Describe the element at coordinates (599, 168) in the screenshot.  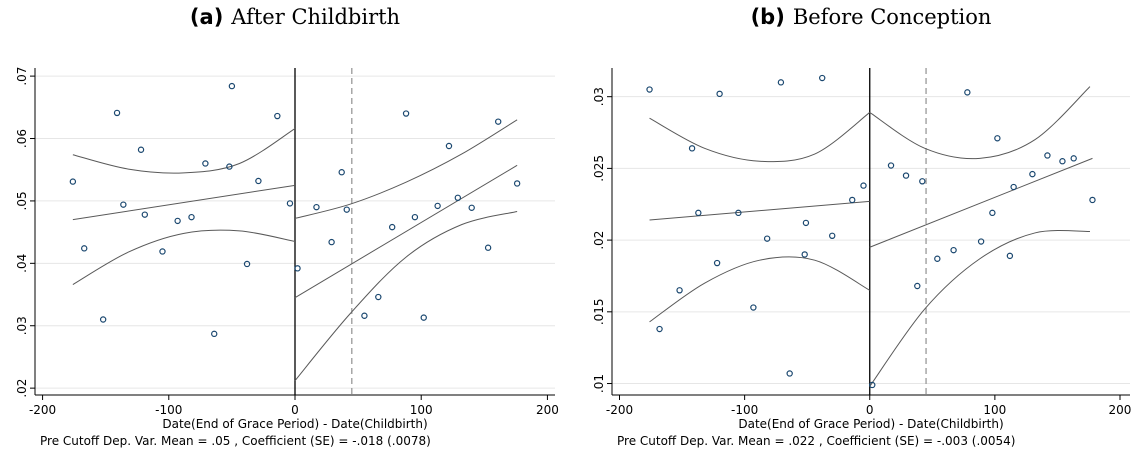
I see `y-tick-label: .025` at that location.